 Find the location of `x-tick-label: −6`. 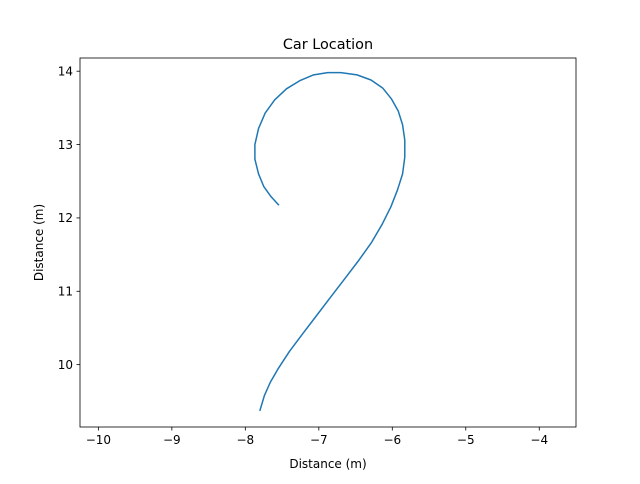

x-tick-label: −6 is located at coordinates (392, 440).